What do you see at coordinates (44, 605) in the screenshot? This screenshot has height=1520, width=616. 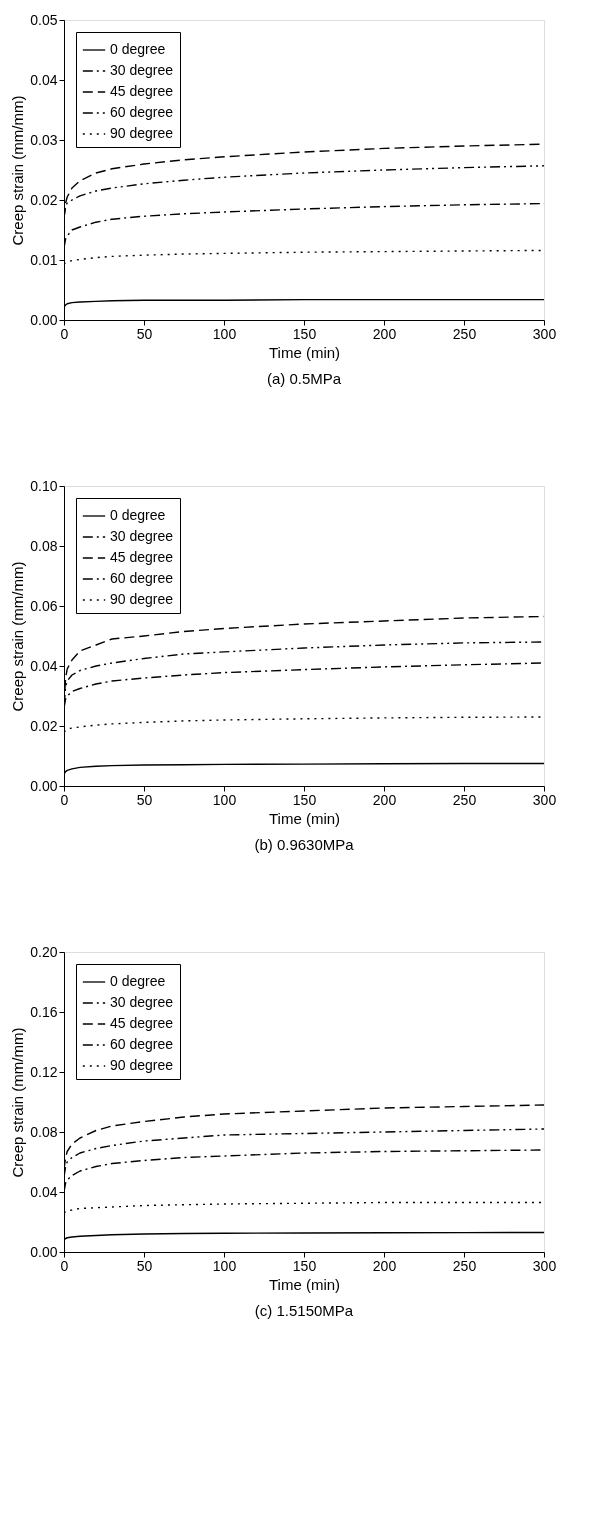 I see `y-tick-label: 0.06` at bounding box center [44, 605].